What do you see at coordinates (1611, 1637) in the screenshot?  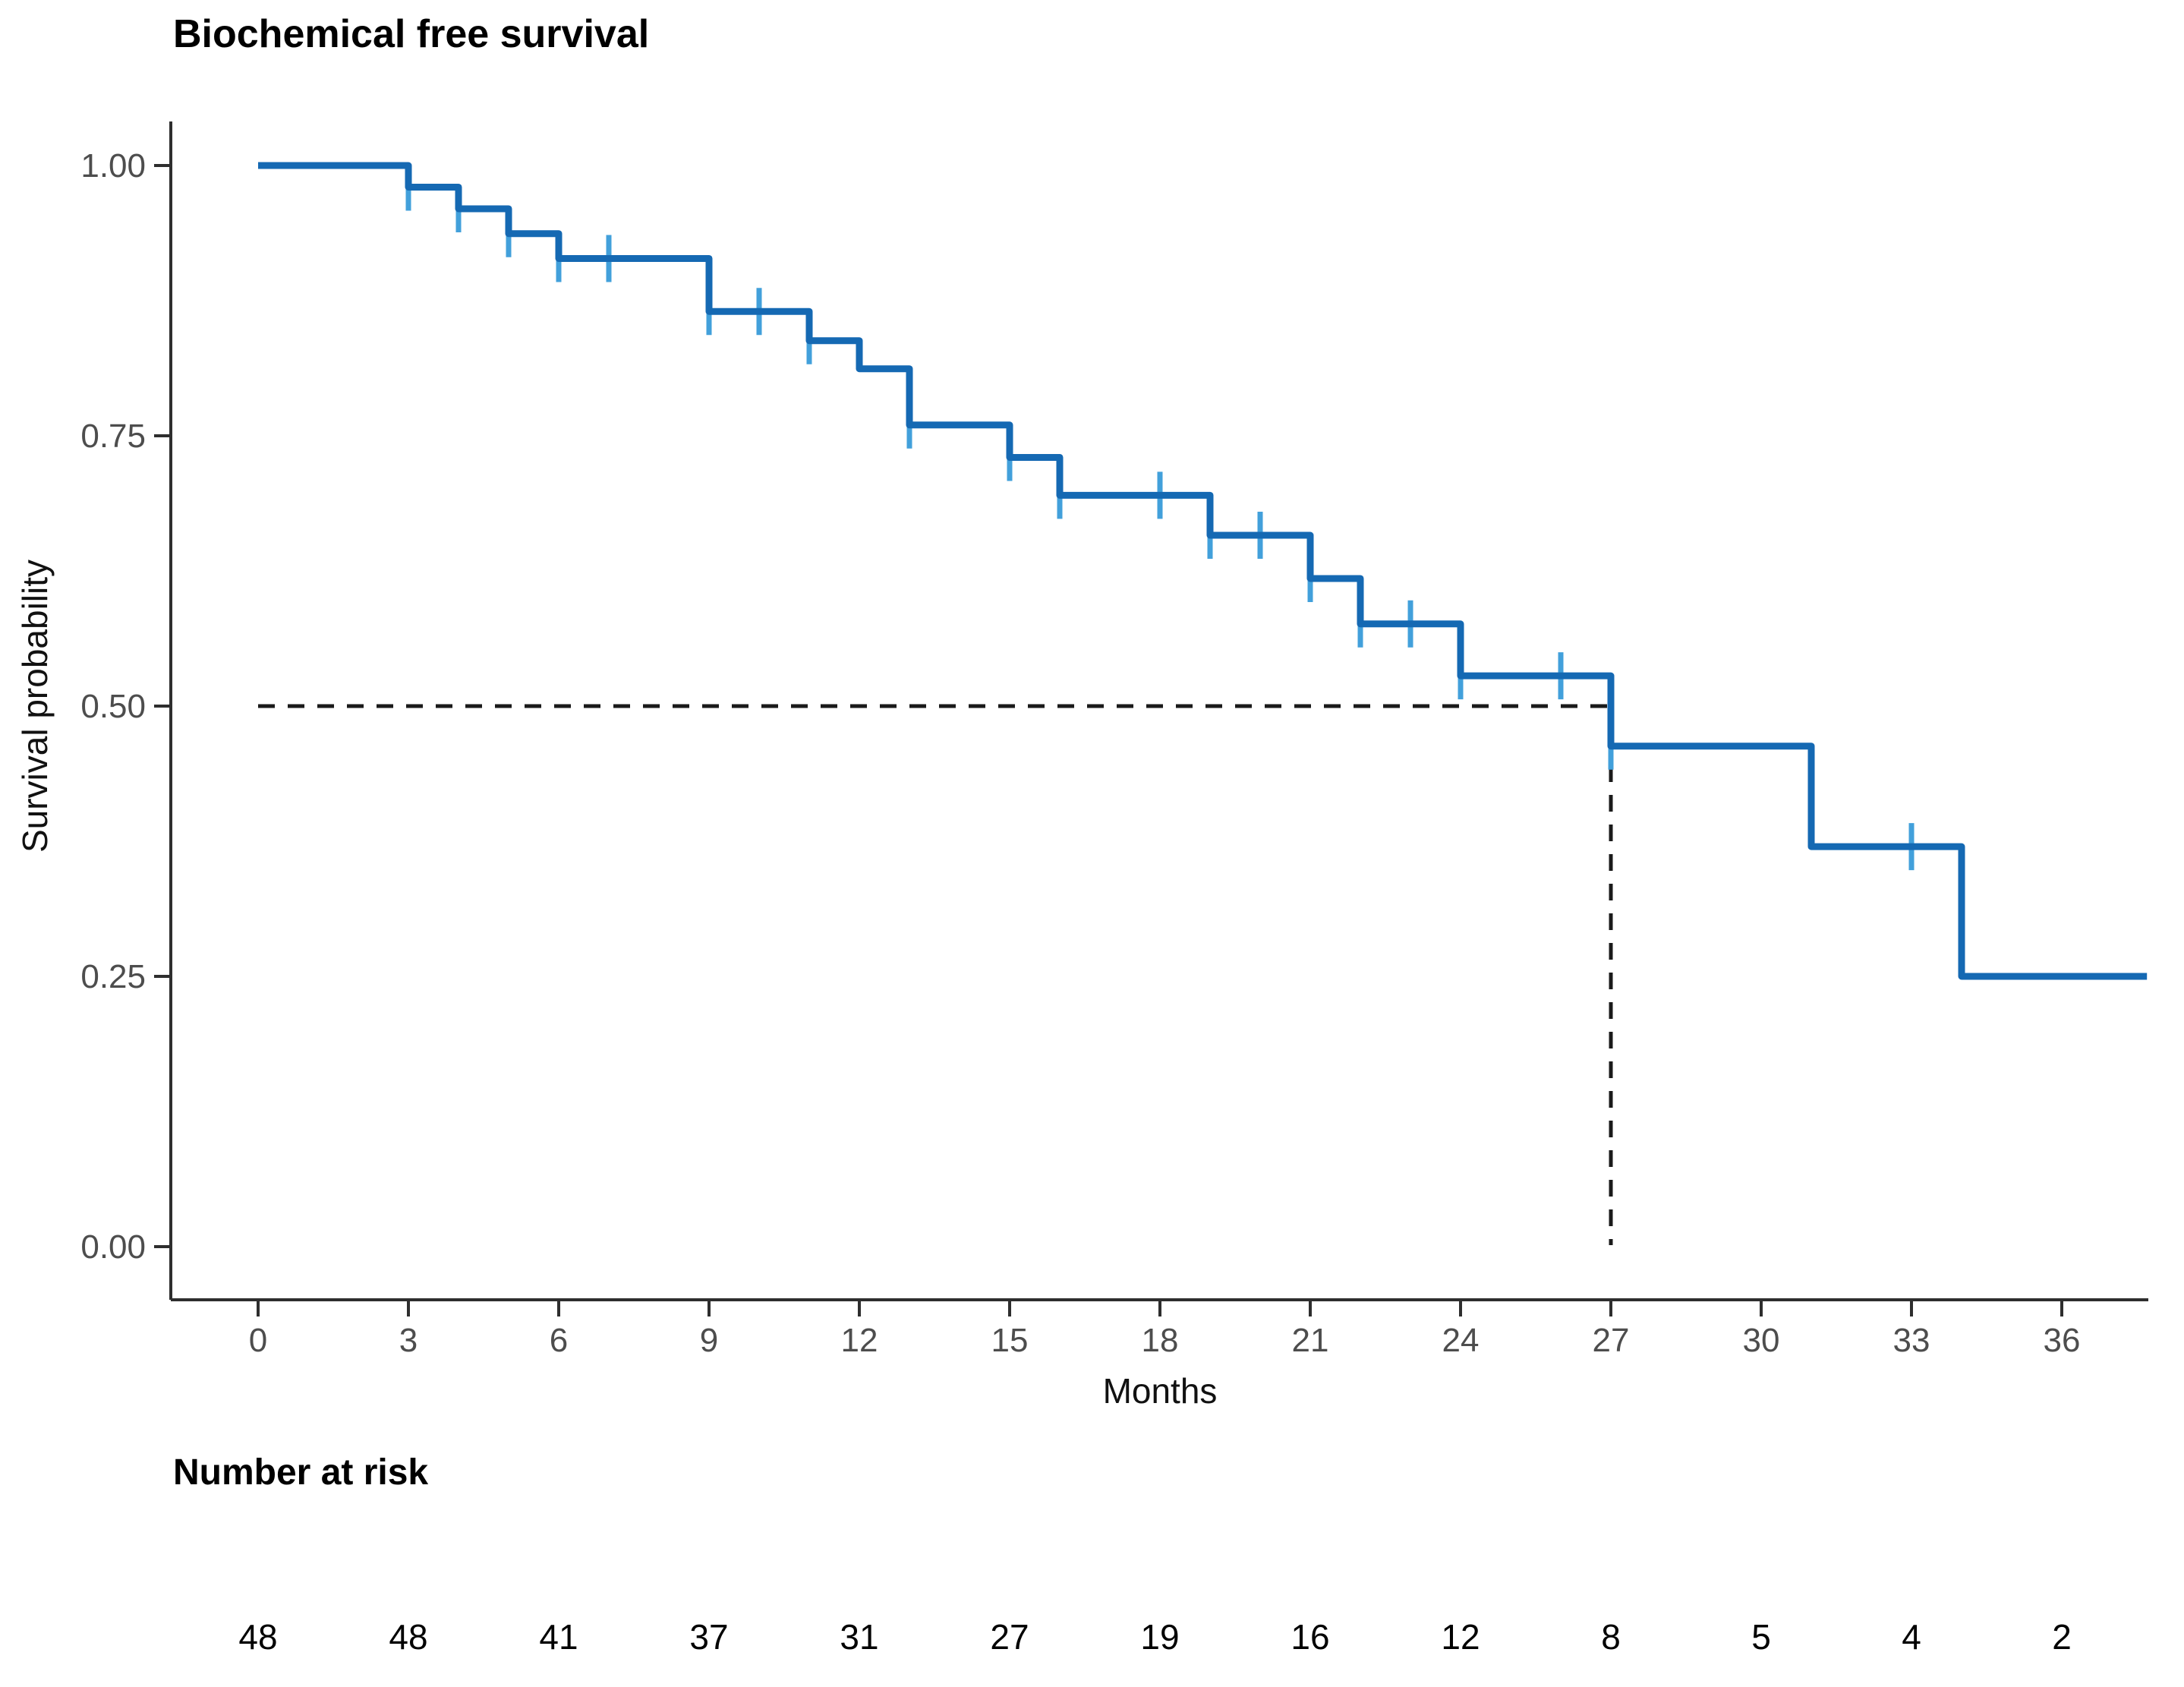 I see `risk-count: 8` at bounding box center [1611, 1637].